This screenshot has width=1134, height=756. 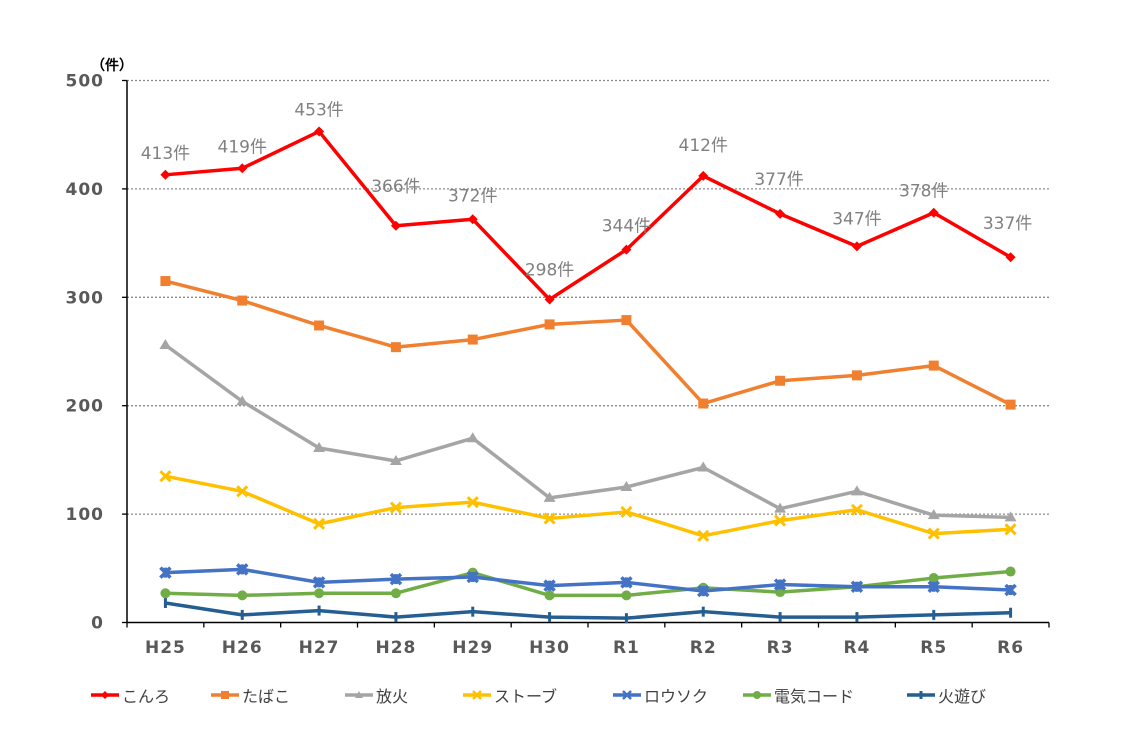 I want to click on legend-label: こんろ, so click(x=146, y=696).